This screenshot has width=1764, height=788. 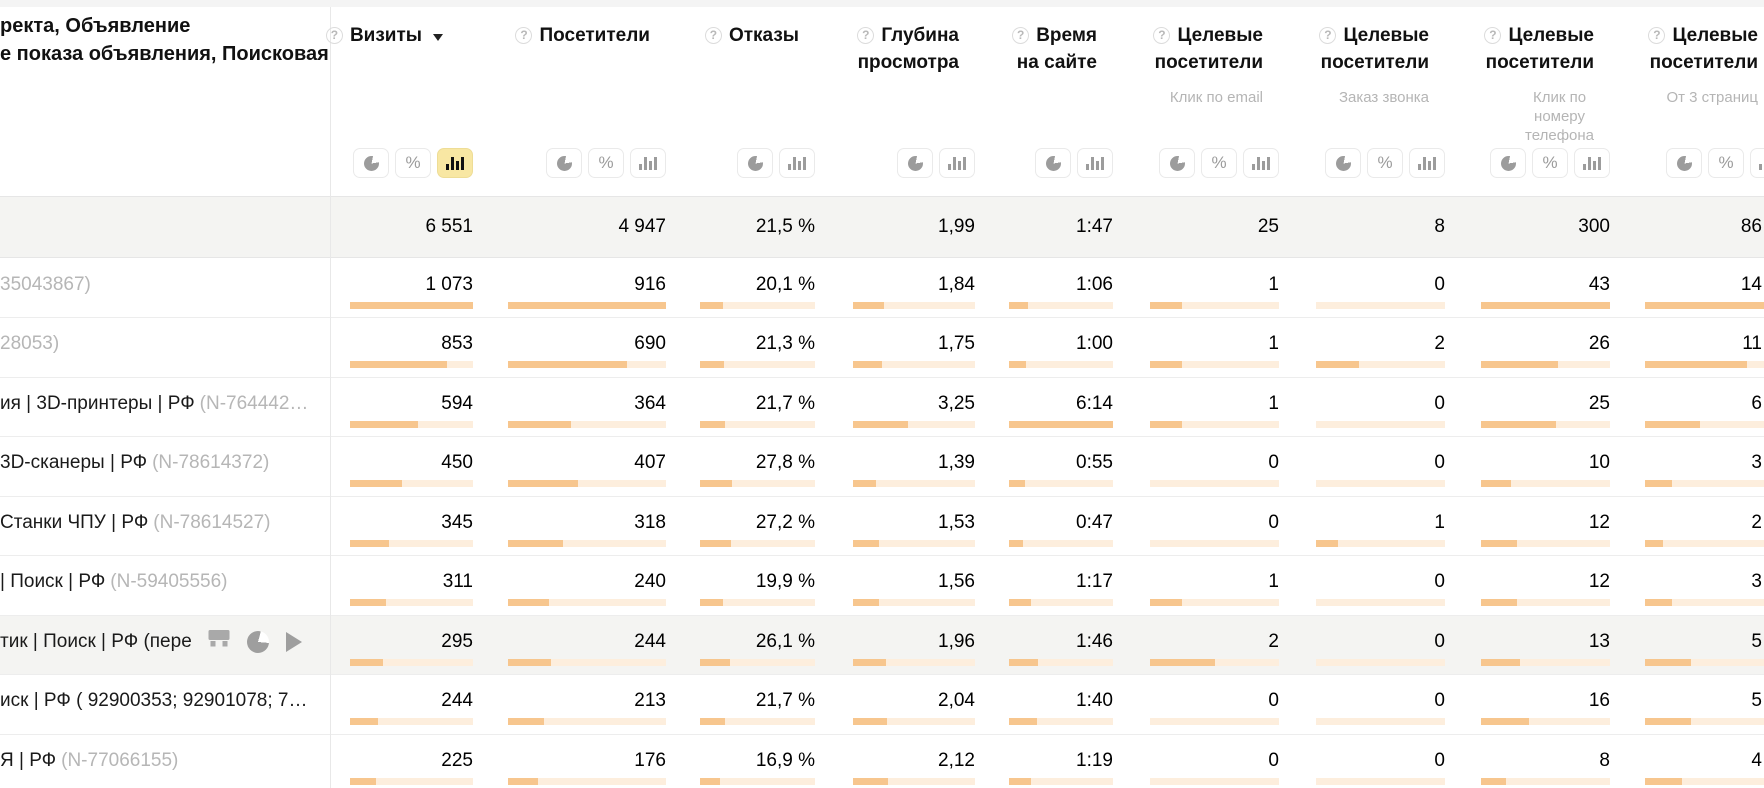 What do you see at coordinates (650, 403) in the screenshot?
I see `cell-value: 364` at bounding box center [650, 403].